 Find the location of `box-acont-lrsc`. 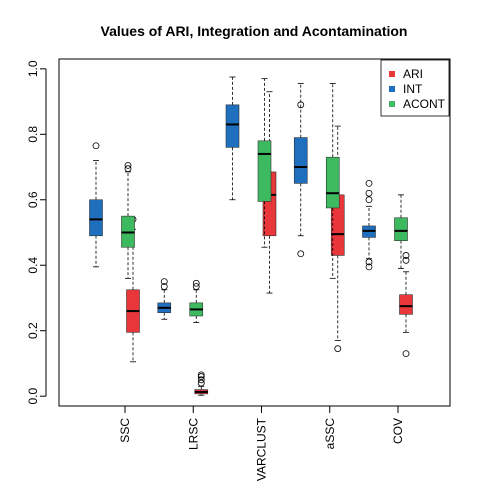

box-acont-lrsc is located at coordinates (196, 301).